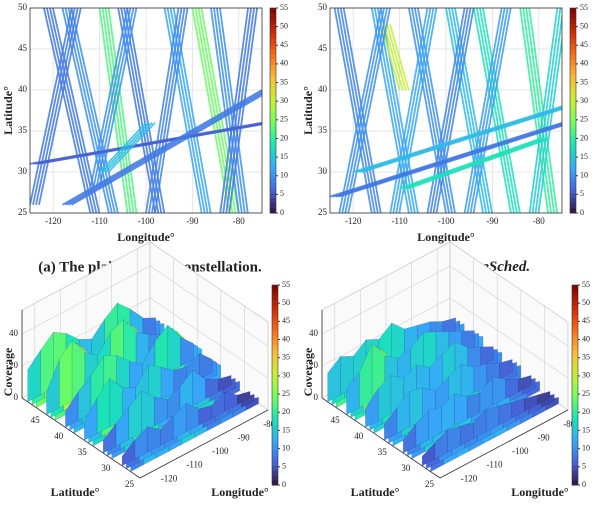 This screenshot has height=509, width=600. What do you see at coordinates (586, 338) in the screenshot?
I see `colorbar-tick-label: 40` at bounding box center [586, 338].